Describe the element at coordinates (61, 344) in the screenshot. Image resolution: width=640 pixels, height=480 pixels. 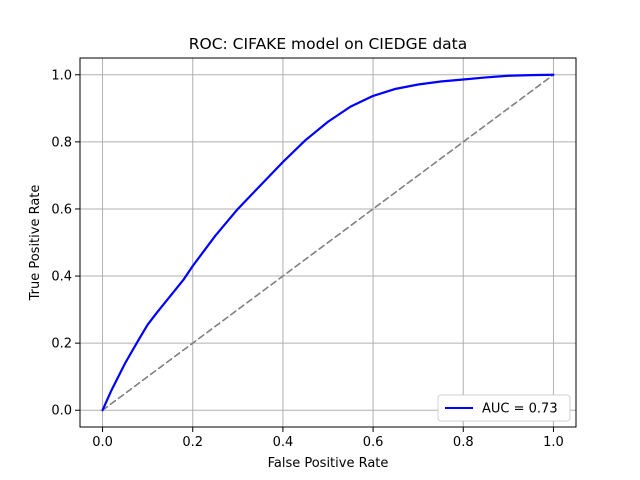
I see `y-tick-label: 0.2` at that location.